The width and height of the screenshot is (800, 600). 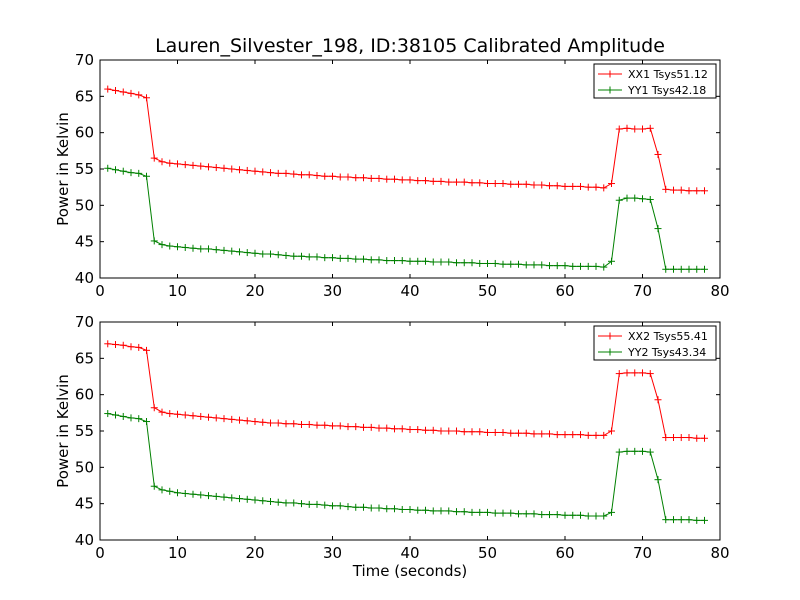 What do you see at coordinates (487, 291) in the screenshot?
I see `x-tick-label: 50` at bounding box center [487, 291].